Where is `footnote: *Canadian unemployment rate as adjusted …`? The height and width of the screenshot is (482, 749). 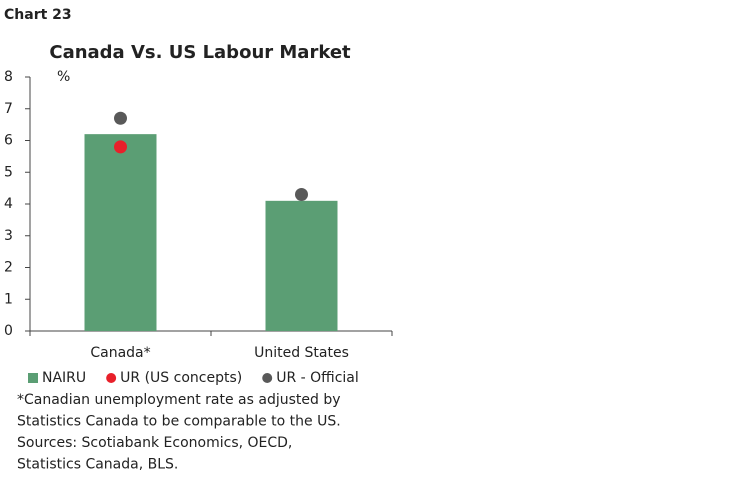
footnote: *Canadian unemployment rate as adjusted … is located at coordinates (179, 400).